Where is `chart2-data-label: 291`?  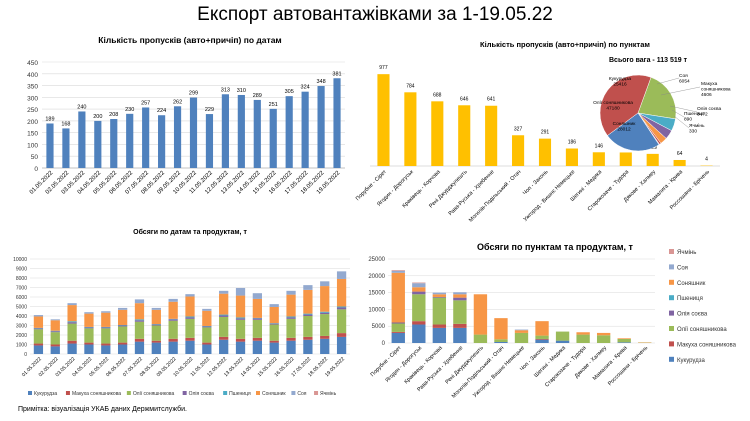
chart2-data-label: 291 is located at coordinates (545, 133).